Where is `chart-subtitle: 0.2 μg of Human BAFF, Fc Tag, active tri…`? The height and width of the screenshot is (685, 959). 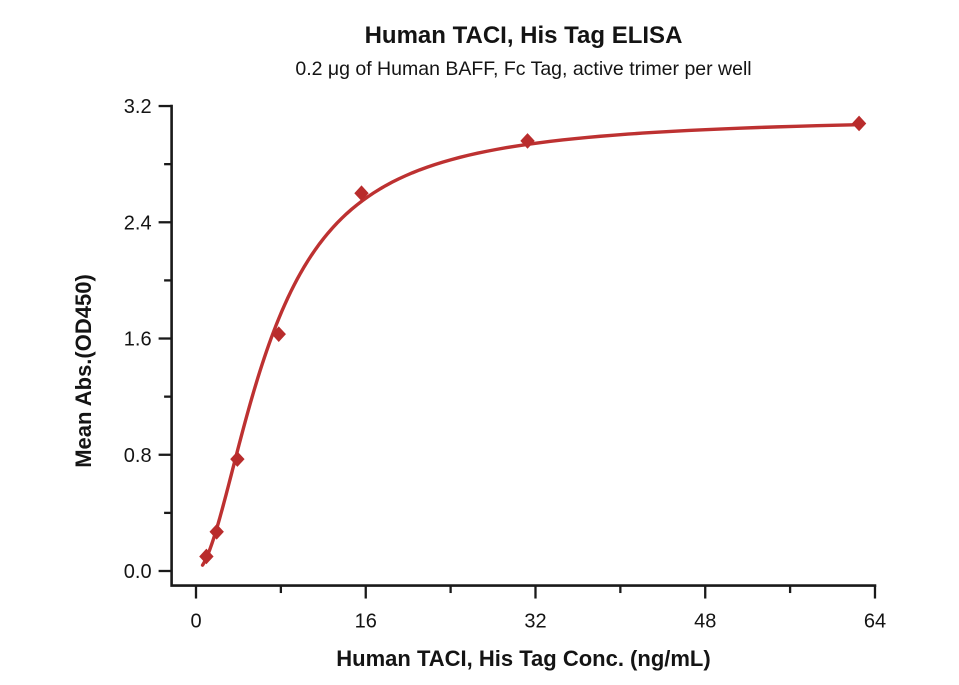
chart-subtitle: 0.2 μg of Human BAFF, Fc Tag, active tri… is located at coordinates (523, 69).